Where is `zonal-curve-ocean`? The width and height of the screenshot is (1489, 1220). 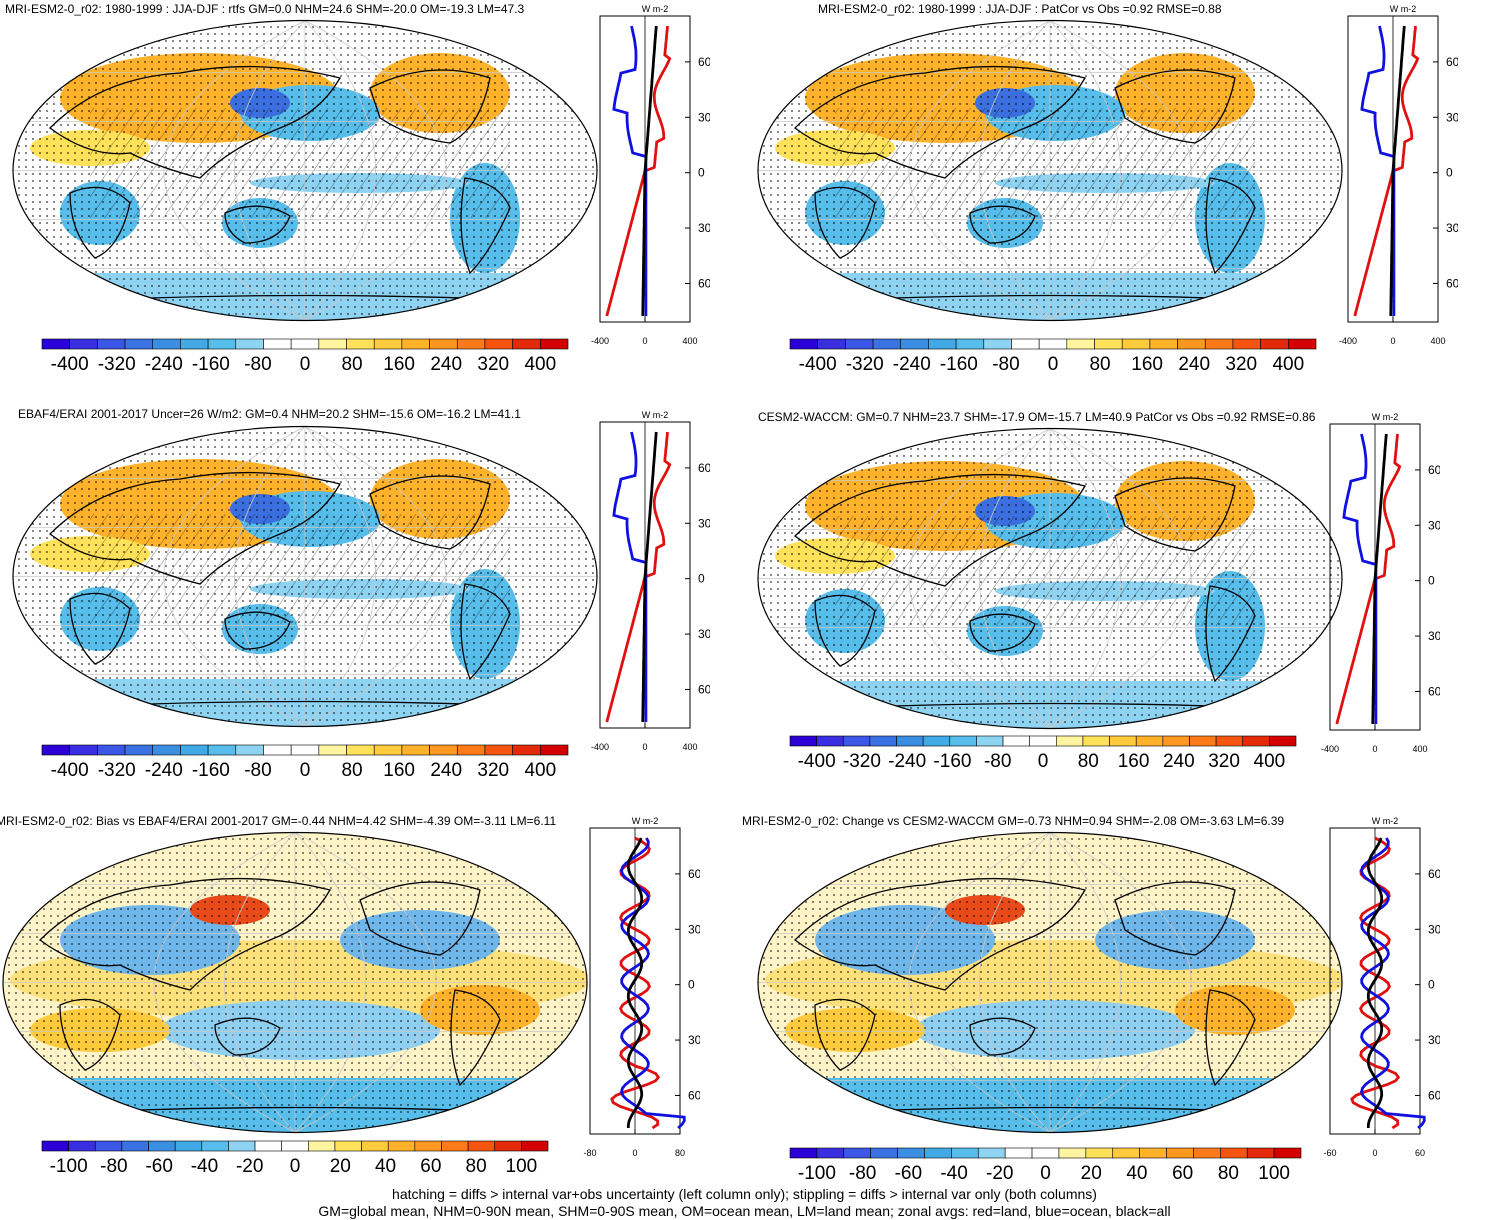 zonal-curve-ocean is located at coordinates (653, 983).